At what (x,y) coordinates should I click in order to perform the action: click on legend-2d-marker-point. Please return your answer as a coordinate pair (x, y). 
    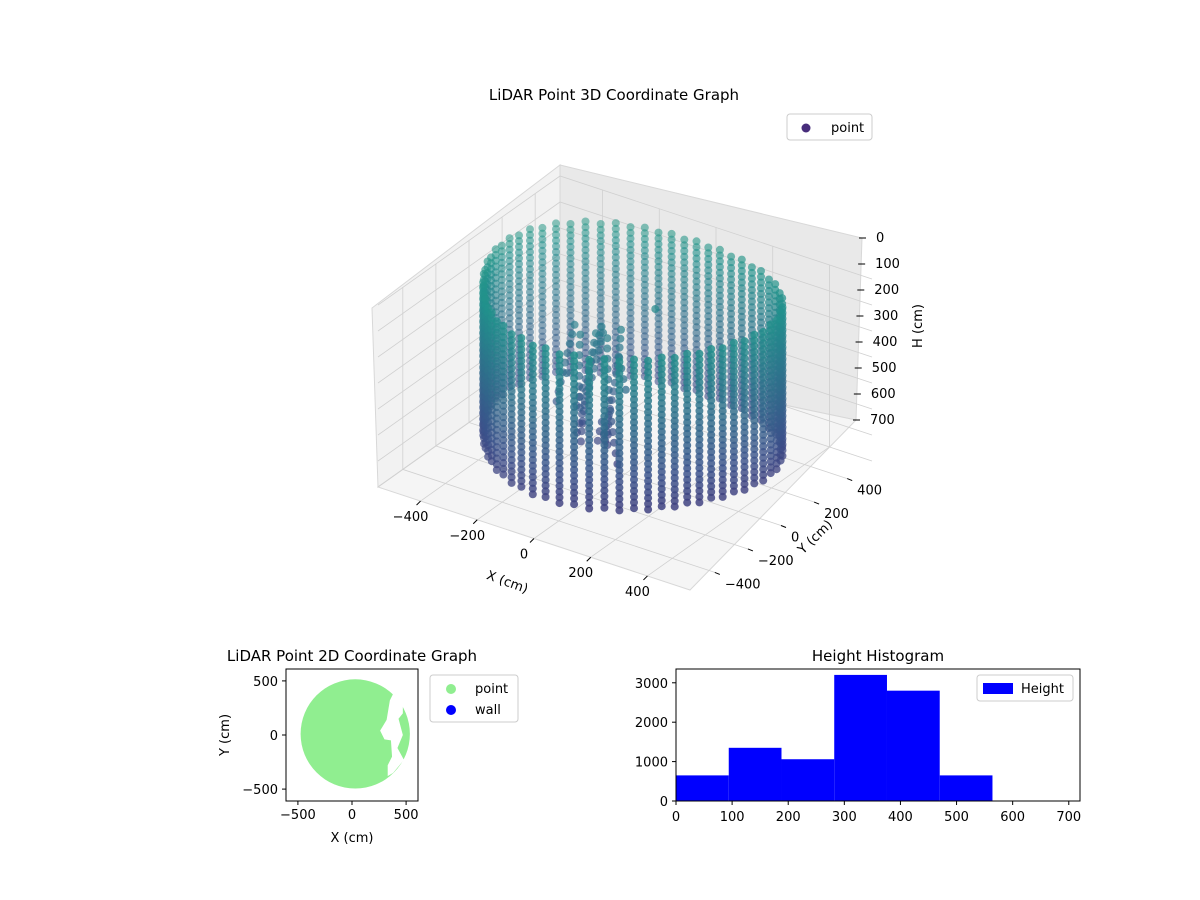
    Looking at the image, I should click on (451, 689).